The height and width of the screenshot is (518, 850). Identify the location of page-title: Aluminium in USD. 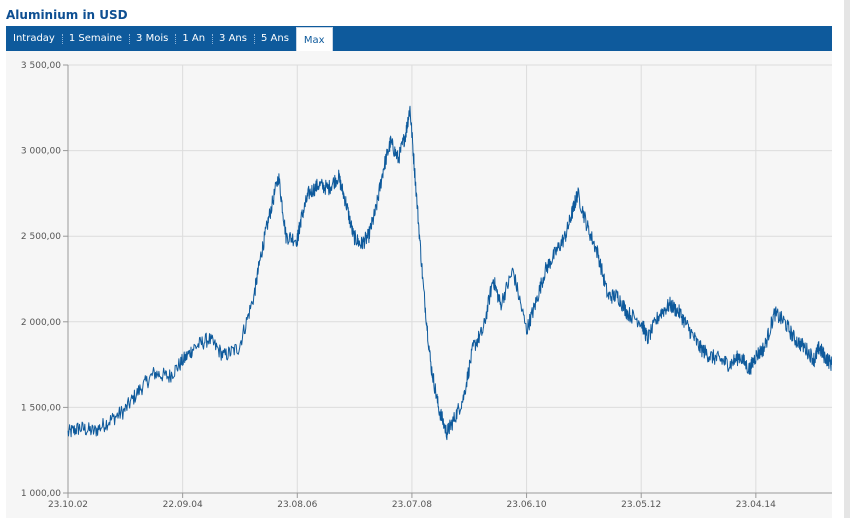
(67, 15).